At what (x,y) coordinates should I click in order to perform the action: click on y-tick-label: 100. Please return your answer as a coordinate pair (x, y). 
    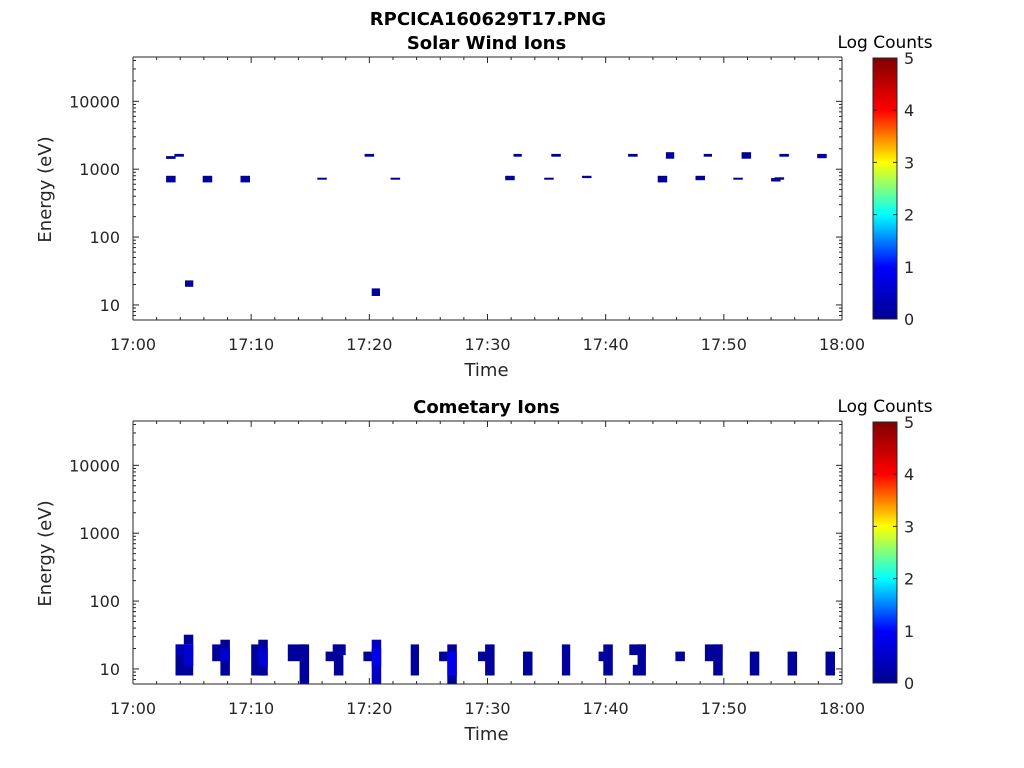
    Looking at the image, I should click on (104, 601).